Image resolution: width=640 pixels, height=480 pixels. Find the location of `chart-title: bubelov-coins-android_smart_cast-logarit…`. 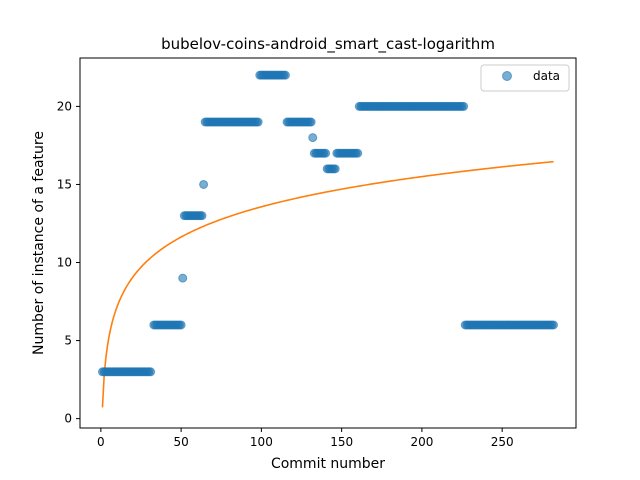

chart-title: bubelov-coins-android_smart_cast-logarit… is located at coordinates (328, 44).